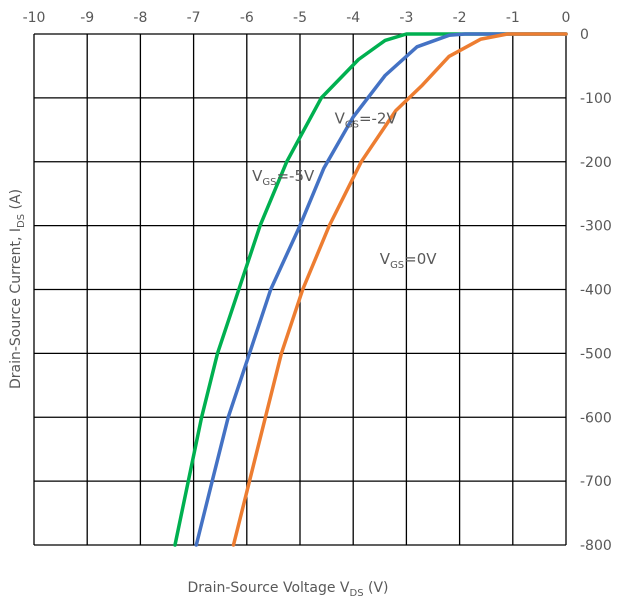 The width and height of the screenshot is (622, 604). I want to click on y-tick-label: -700, so click(596, 482).